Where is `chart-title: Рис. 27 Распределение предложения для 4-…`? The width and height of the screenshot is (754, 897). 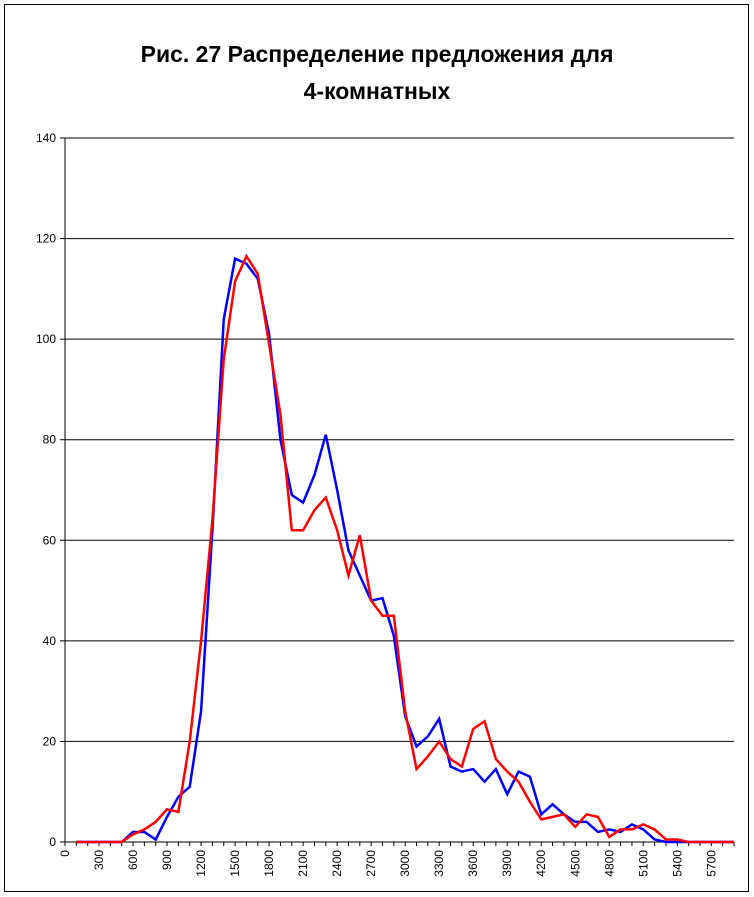
chart-title: Рис. 27 Распределение предложения для 4-… is located at coordinates (377, 73).